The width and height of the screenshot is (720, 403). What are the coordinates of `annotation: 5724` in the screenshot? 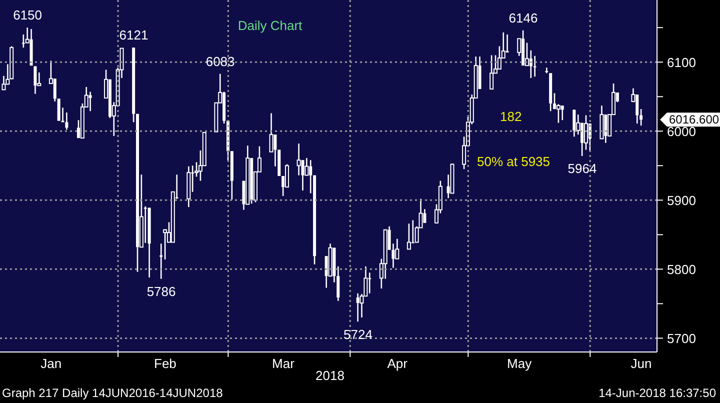 It's located at (358, 334).